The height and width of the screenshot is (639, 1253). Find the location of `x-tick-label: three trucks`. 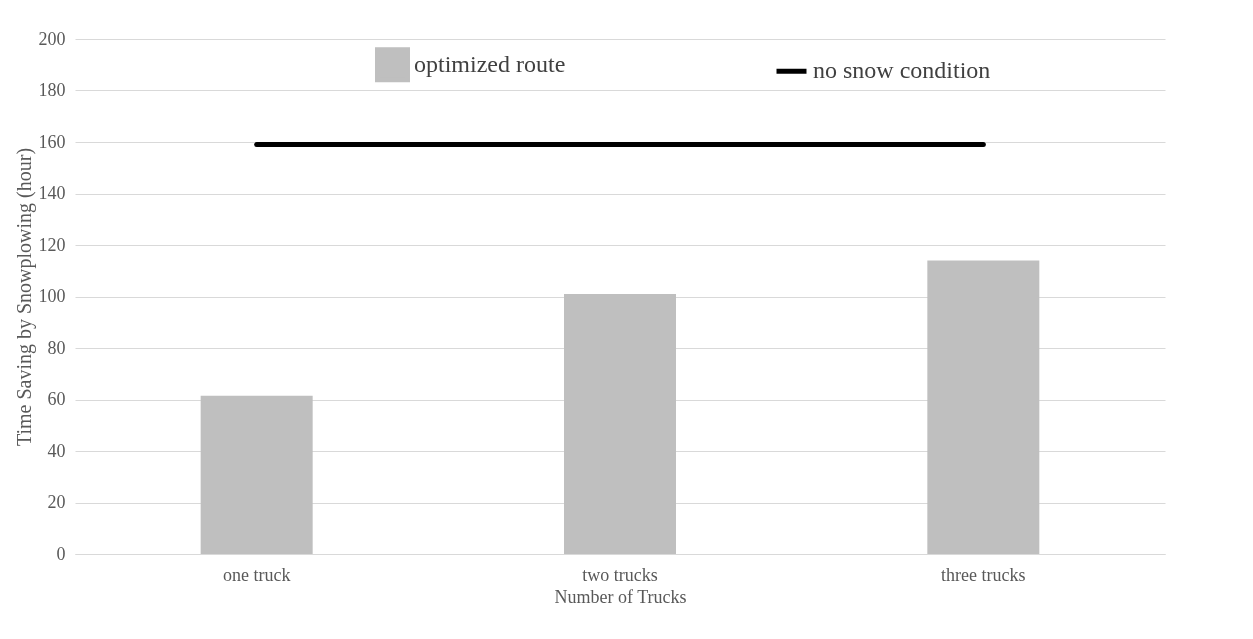

x-tick-label: three trucks is located at coordinates (983, 574).